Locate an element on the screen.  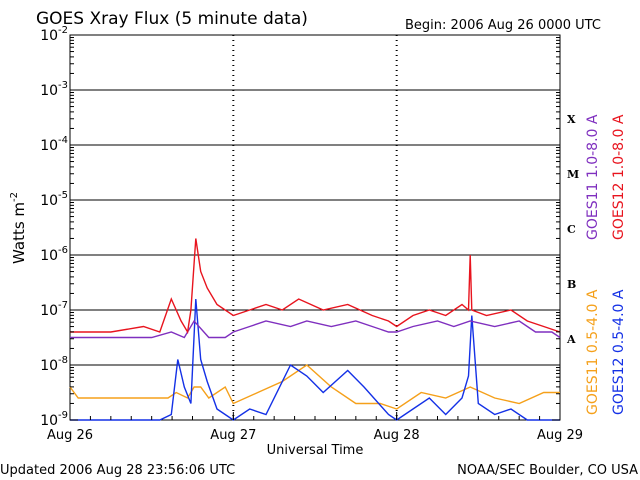
chart-title: GOES Xray Flux (5 minute data) is located at coordinates (172, 19).